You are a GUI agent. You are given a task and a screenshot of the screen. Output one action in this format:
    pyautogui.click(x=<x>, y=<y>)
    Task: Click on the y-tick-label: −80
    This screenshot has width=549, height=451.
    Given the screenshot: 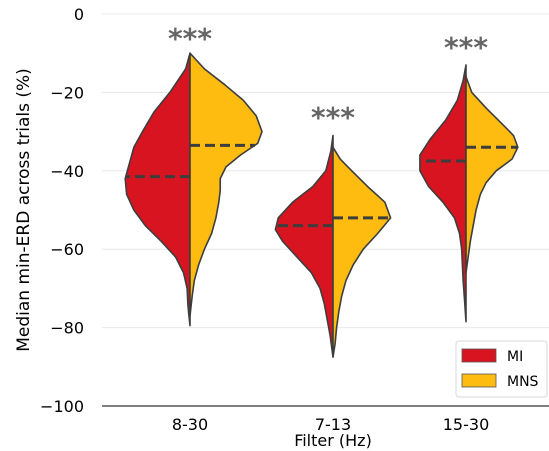 What is the action you would take?
    pyautogui.click(x=67, y=328)
    